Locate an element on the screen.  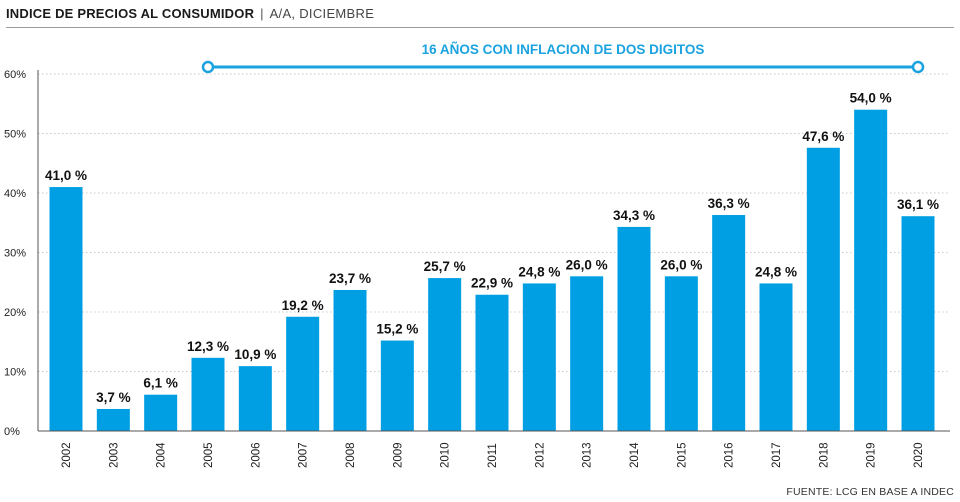
bar-2020 is located at coordinates (918, 323).